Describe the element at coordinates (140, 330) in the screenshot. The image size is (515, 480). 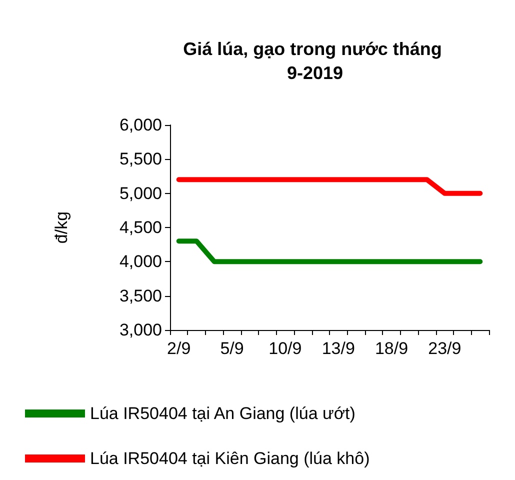
I see `y-tick-label: 3,000` at that location.